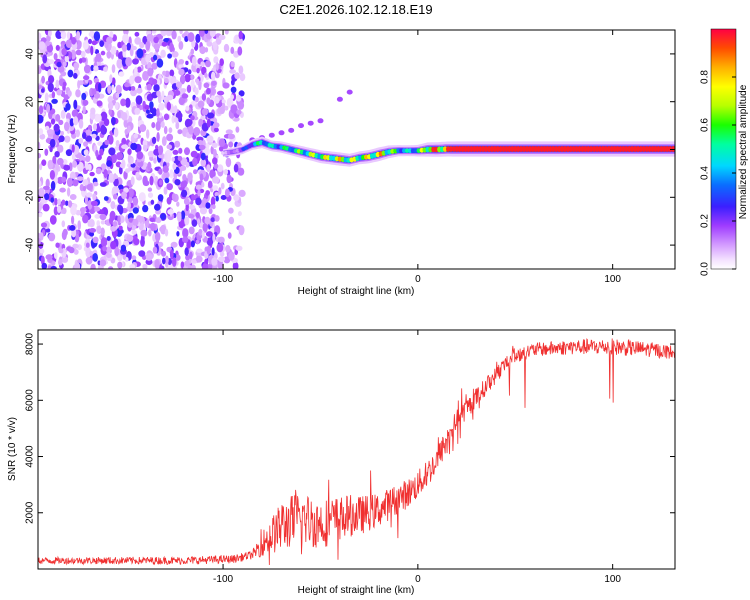 The height and width of the screenshot is (600, 750). I want to click on colorbar-ticks: 0.0 0.2 0.4 0.6 0.8, so click(718, 173).